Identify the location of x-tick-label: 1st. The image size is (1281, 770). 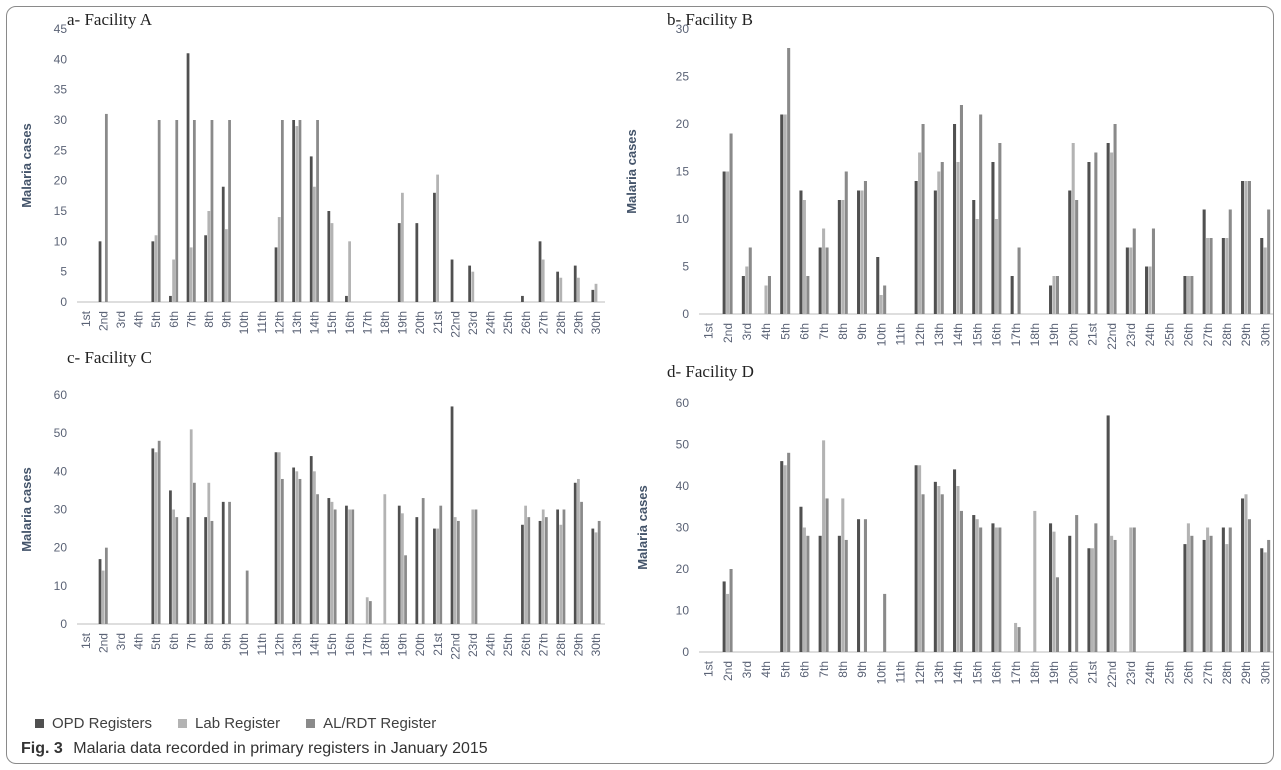
(709, 668).